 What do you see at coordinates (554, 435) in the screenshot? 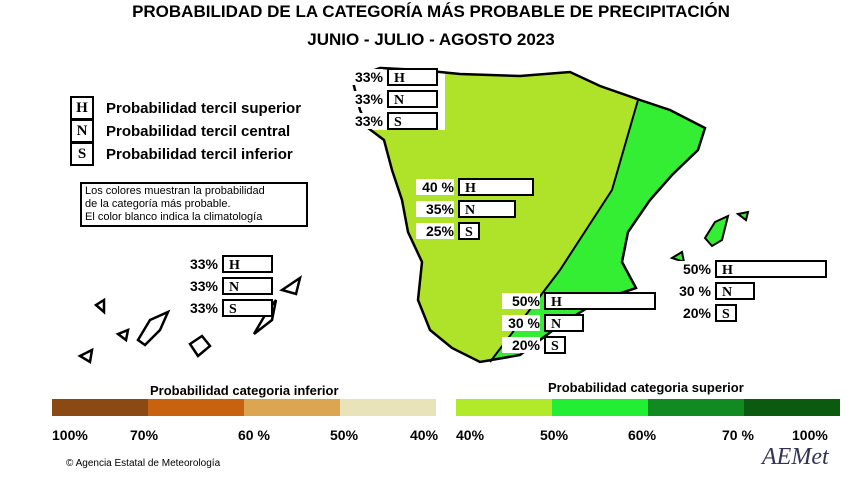
I see `scale_superior-tick: 50%` at bounding box center [554, 435].